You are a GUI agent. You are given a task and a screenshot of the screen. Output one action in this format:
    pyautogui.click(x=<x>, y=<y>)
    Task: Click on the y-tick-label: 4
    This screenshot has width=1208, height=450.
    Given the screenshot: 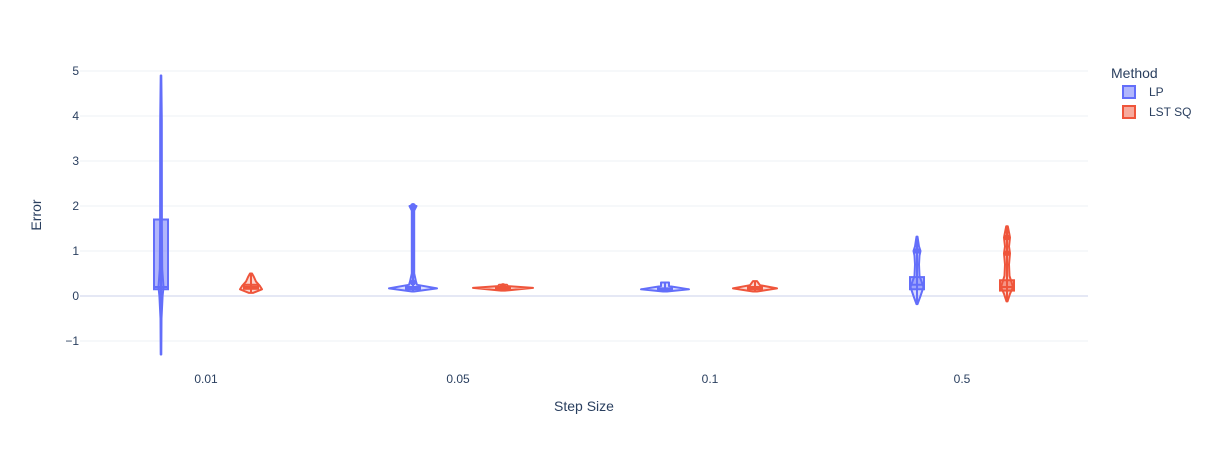 What is the action you would take?
    pyautogui.click(x=75, y=116)
    